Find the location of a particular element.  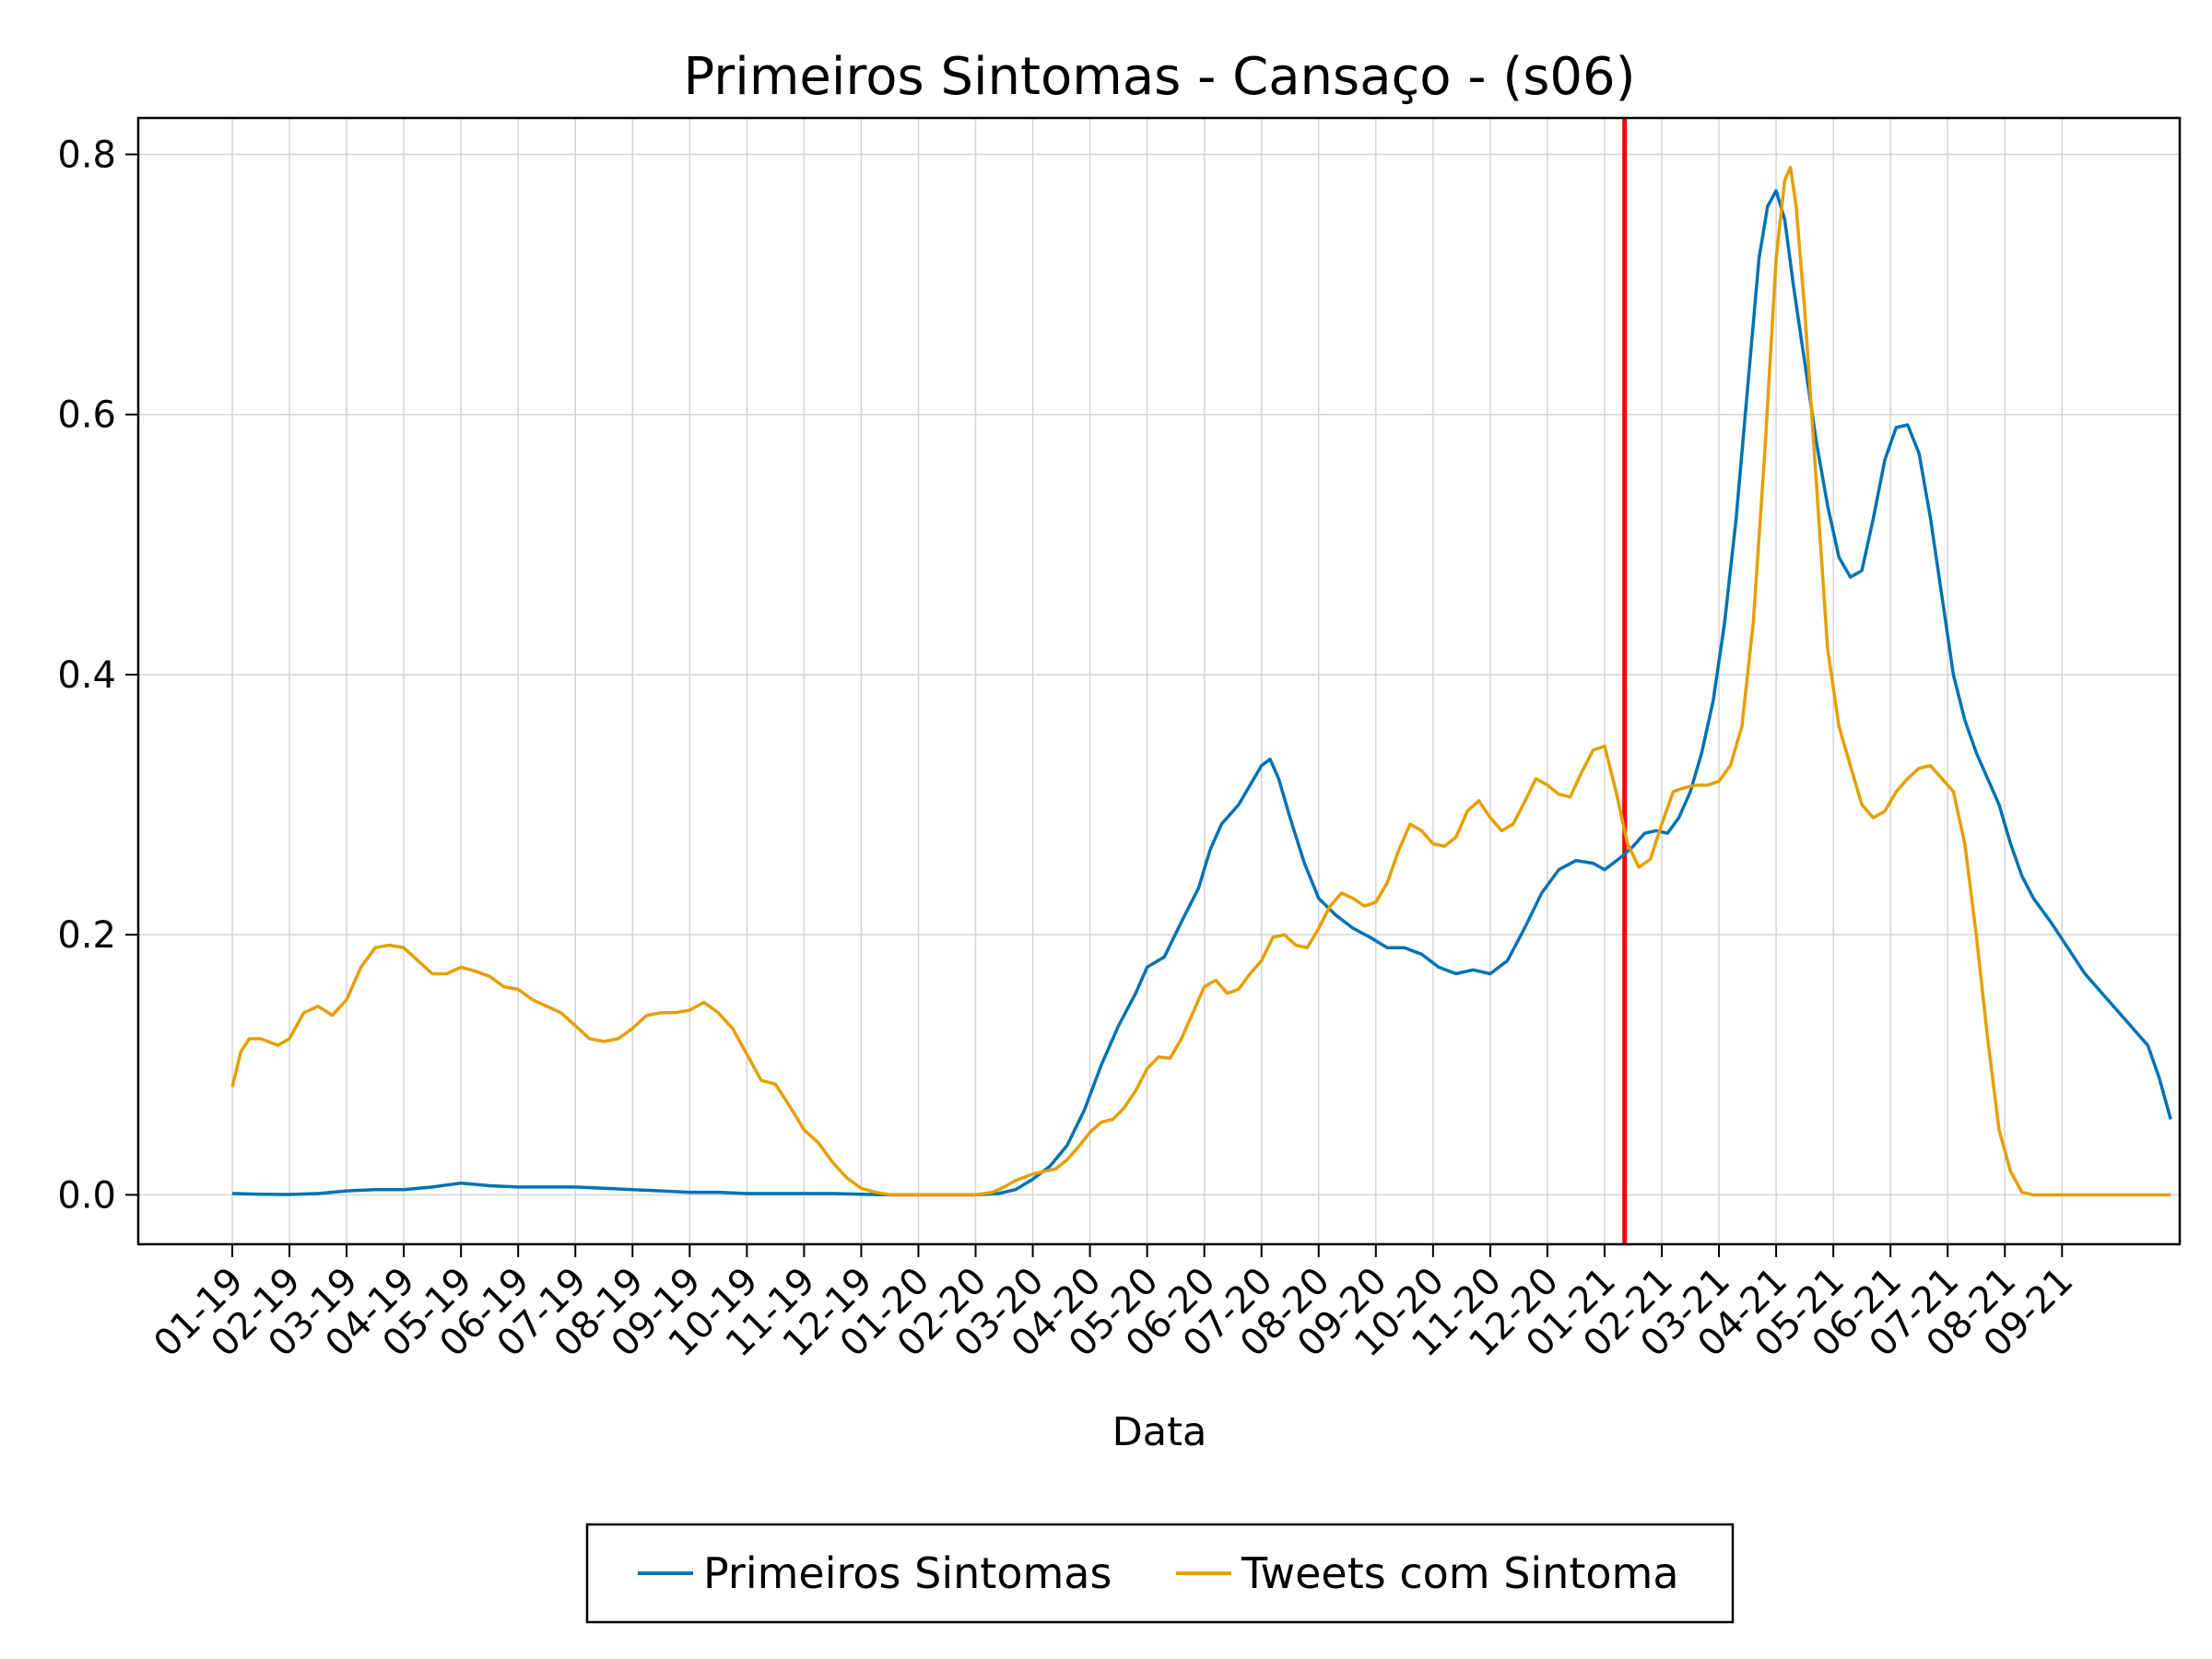

y-tick-label: 0.4 is located at coordinates (86, 675).